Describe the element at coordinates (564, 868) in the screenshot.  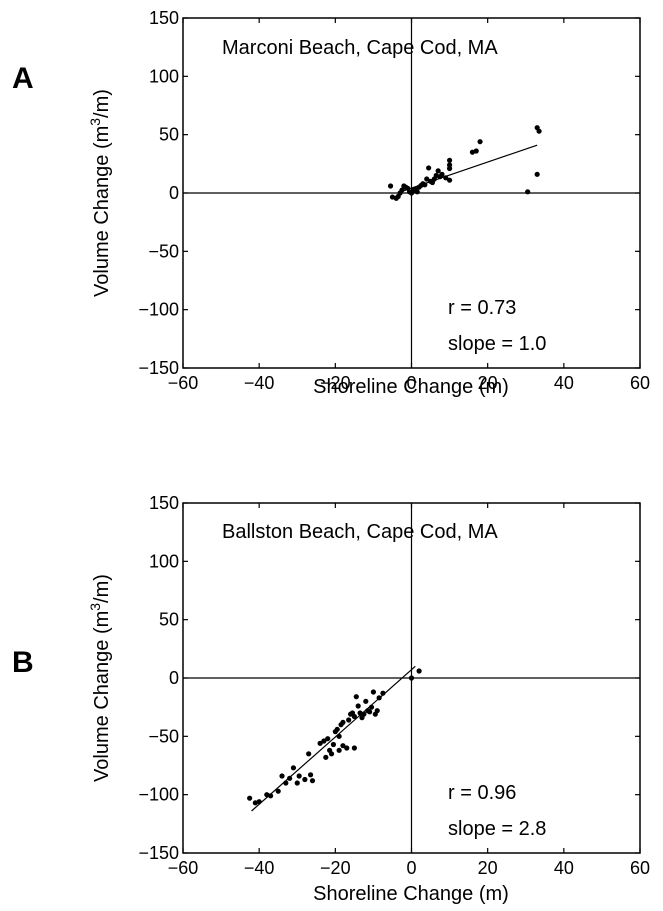
I see `x-tick-label: 40` at that location.